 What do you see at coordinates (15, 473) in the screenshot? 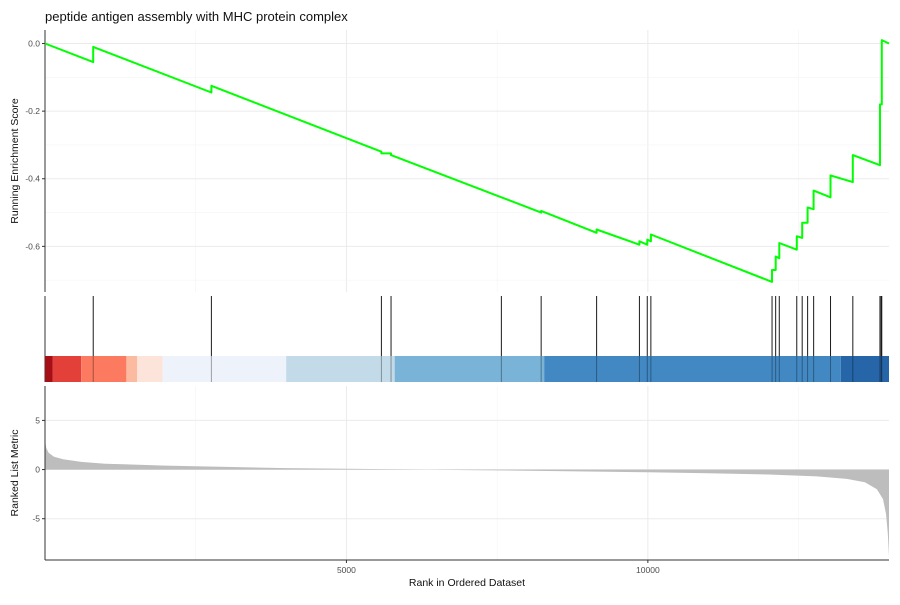
I see `ranked-metric-axis-label: Ranked List Metric` at bounding box center [15, 473].